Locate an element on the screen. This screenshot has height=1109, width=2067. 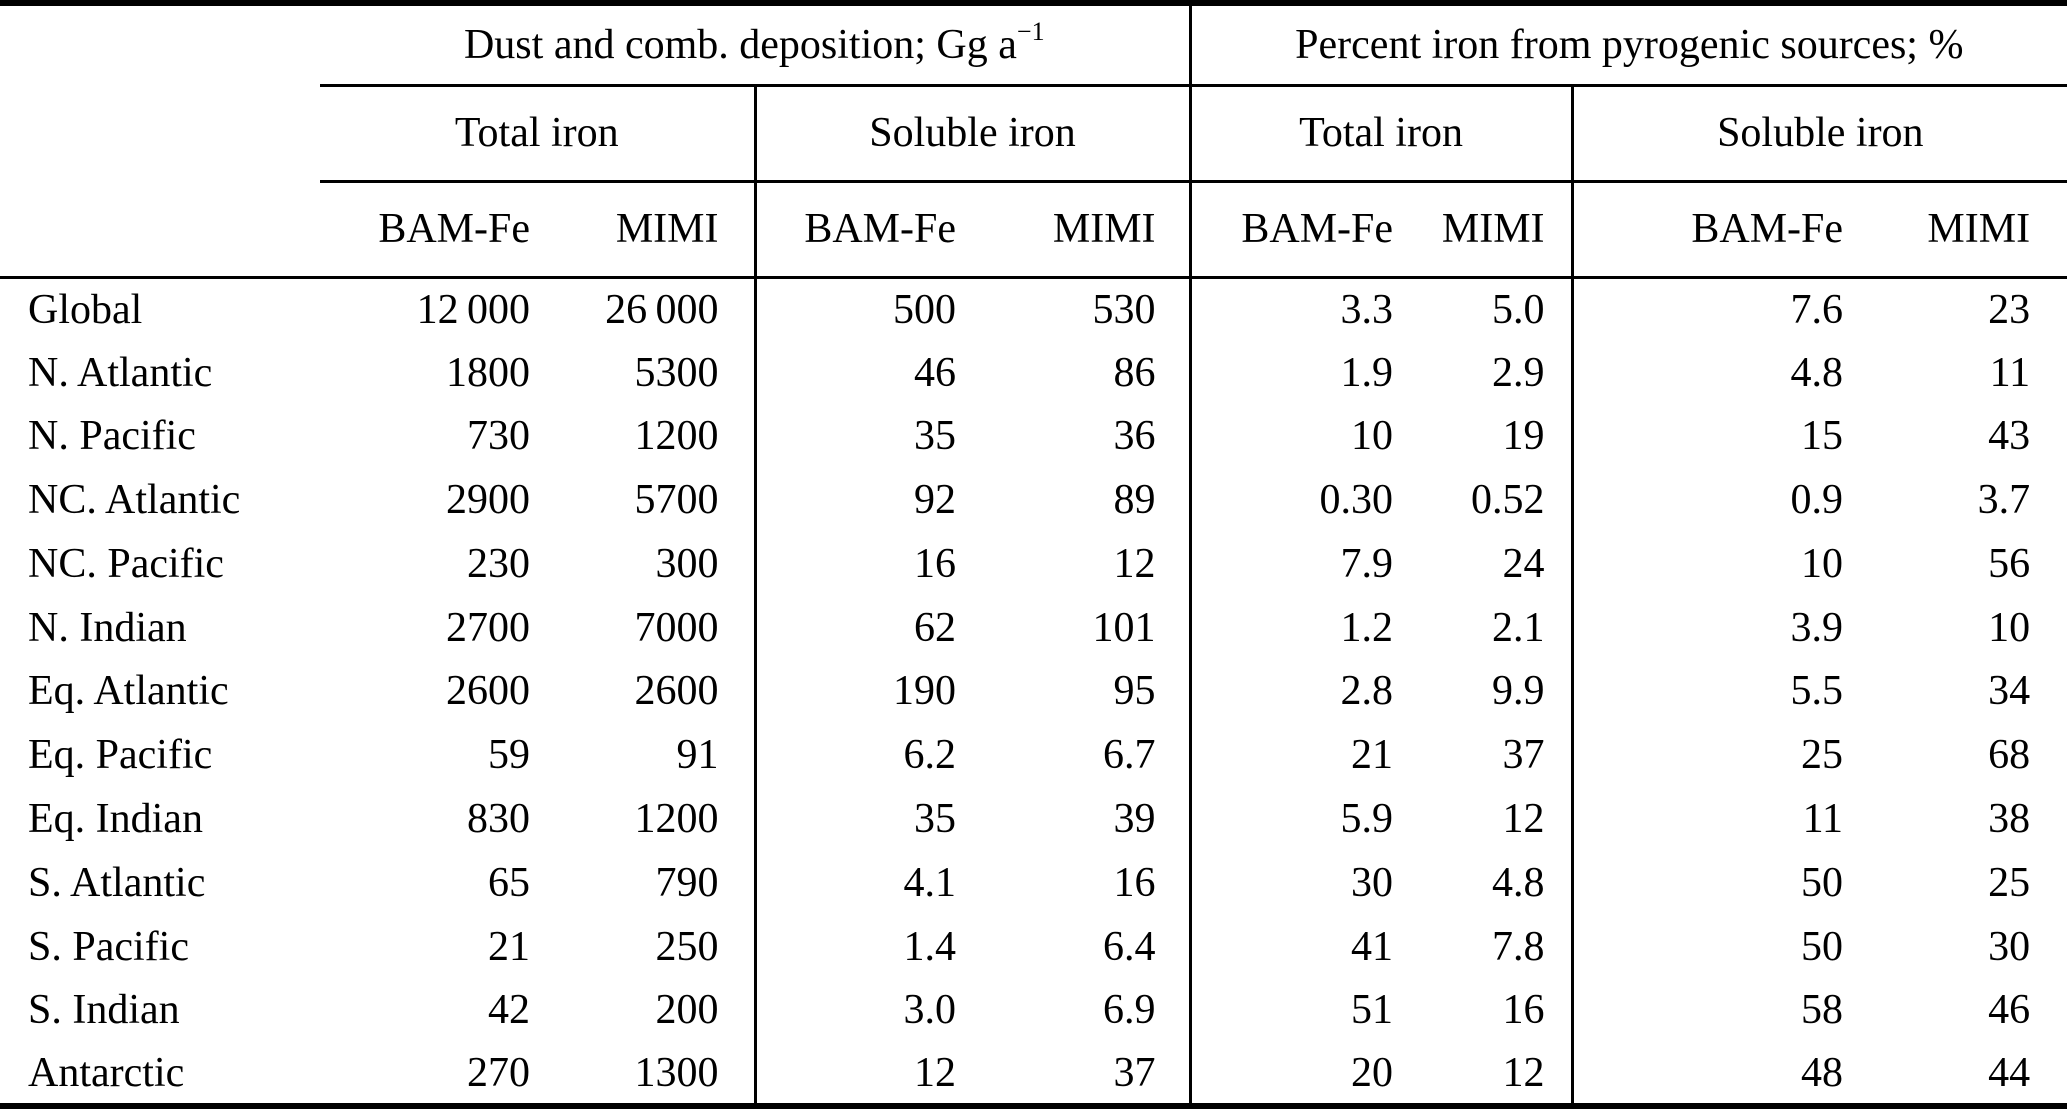
table-cell: 43 is located at coordinates (2009, 436).